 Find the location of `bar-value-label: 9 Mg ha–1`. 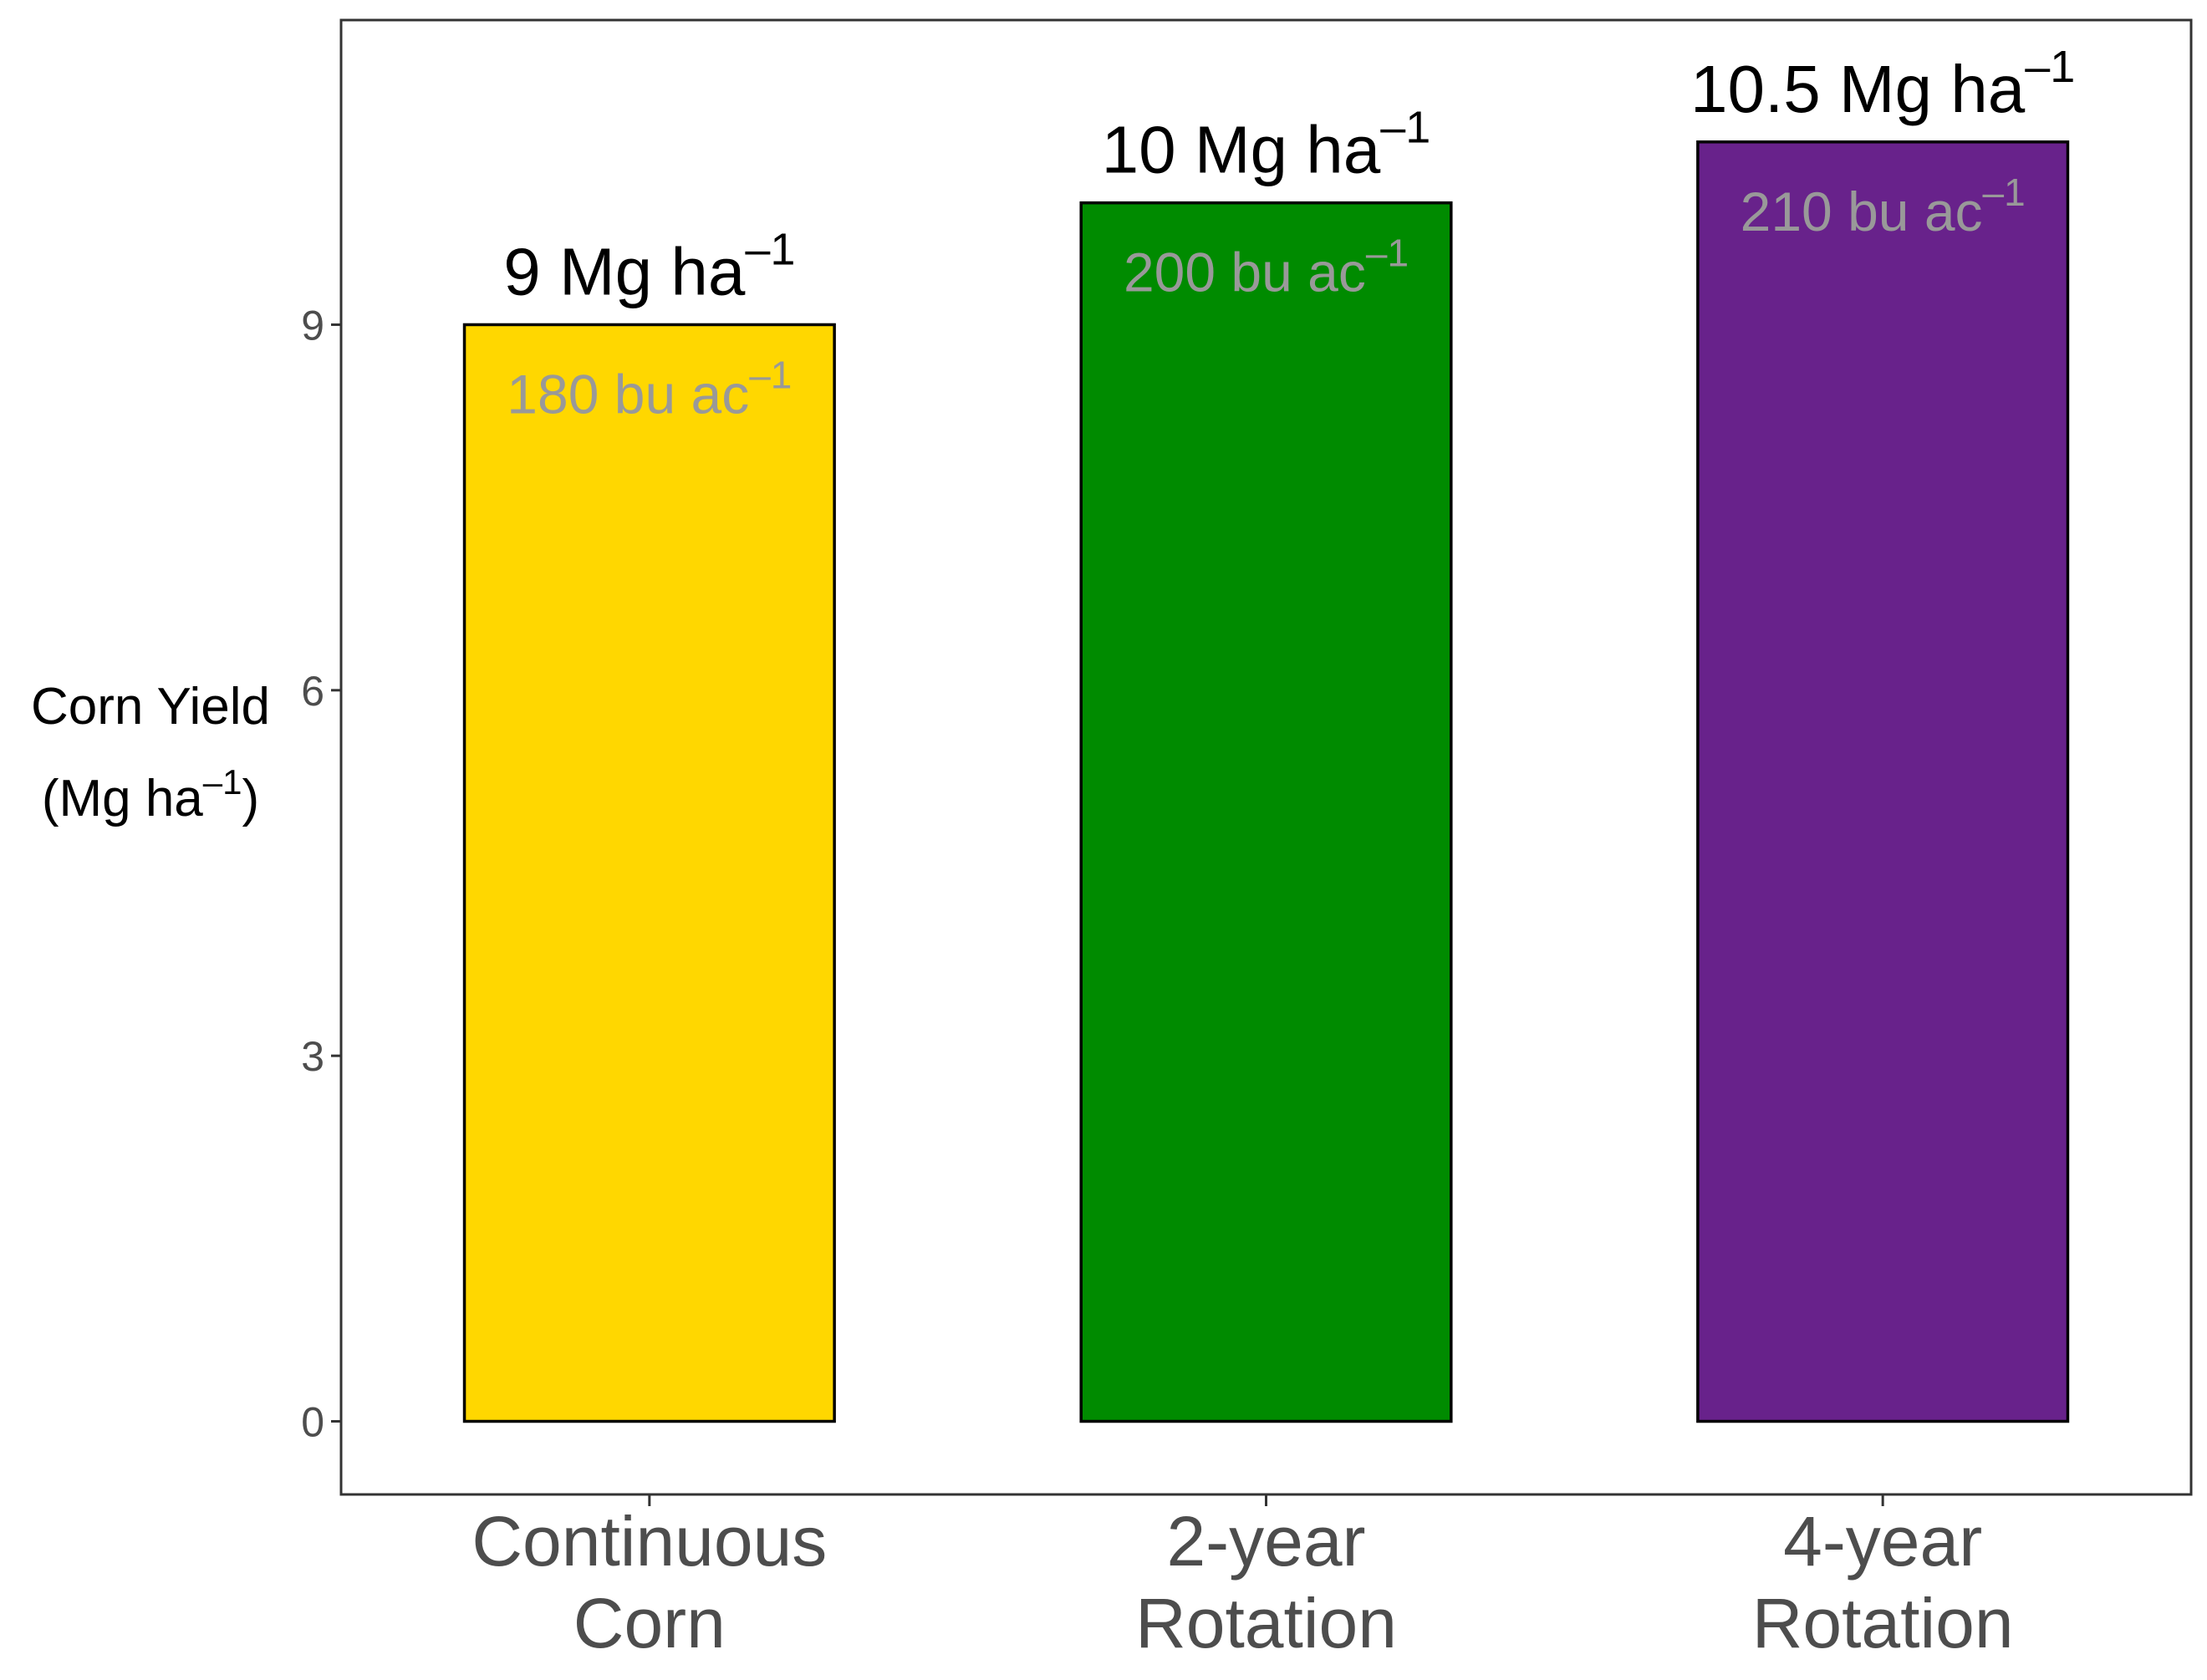

bar-value-label: 9 Mg ha–1 is located at coordinates (649, 266).